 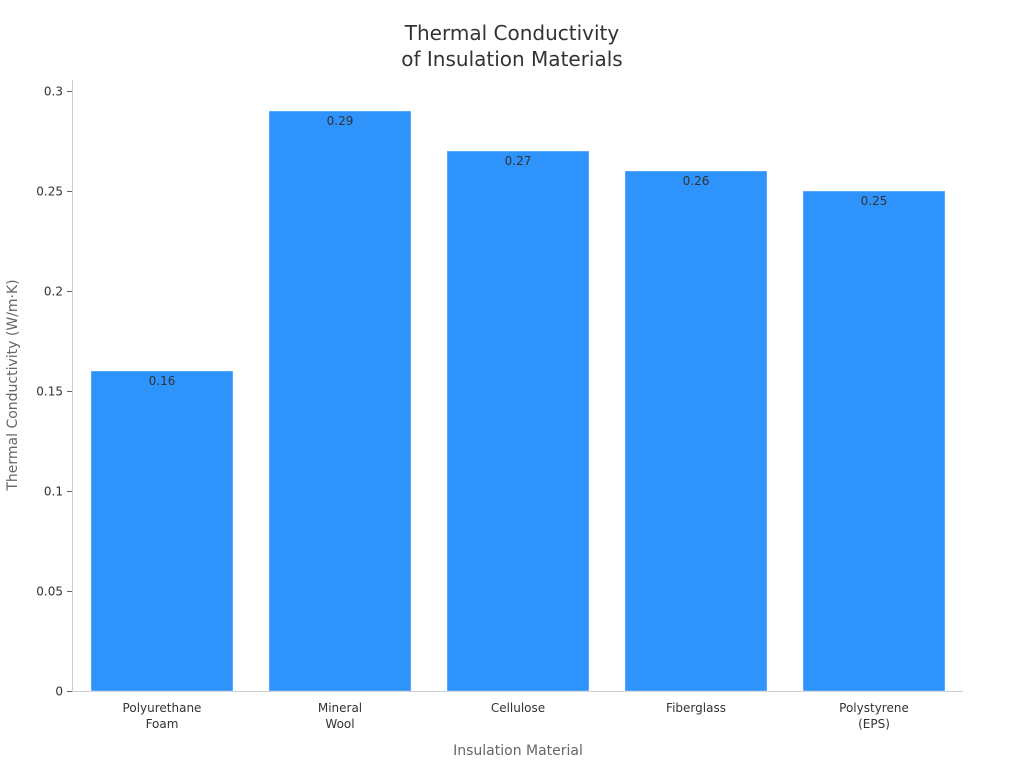 What do you see at coordinates (53, 492) in the screenshot?
I see `y-tick-label: 0.1` at bounding box center [53, 492].